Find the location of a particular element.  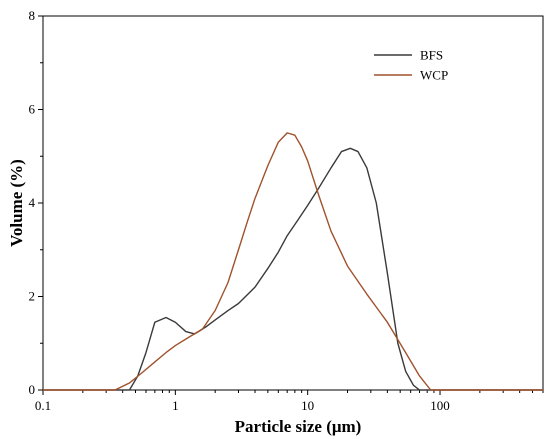

y-tick-label: 0 is located at coordinates (32, 389).